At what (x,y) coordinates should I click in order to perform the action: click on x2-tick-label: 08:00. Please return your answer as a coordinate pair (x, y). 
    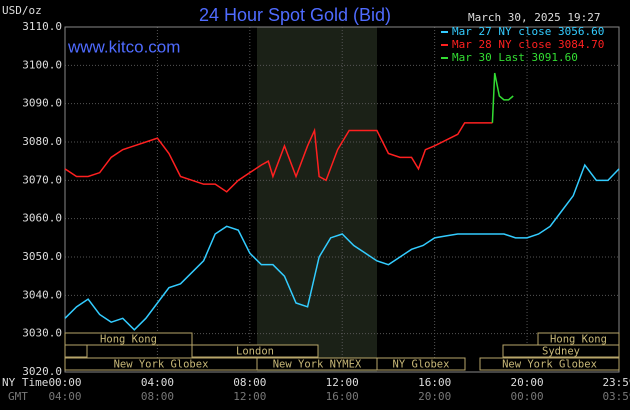
    Looking at the image, I should click on (157, 396).